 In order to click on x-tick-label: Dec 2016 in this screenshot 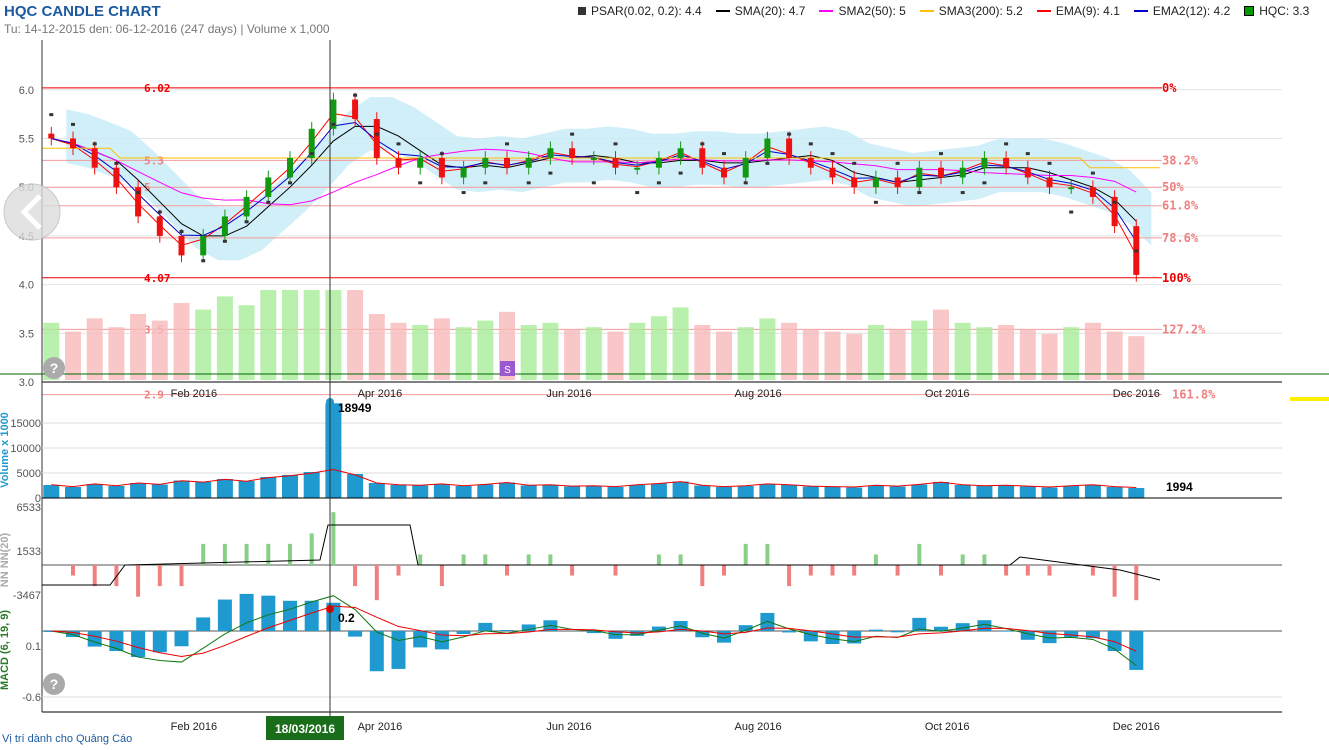, I will do `click(1136, 394)`.